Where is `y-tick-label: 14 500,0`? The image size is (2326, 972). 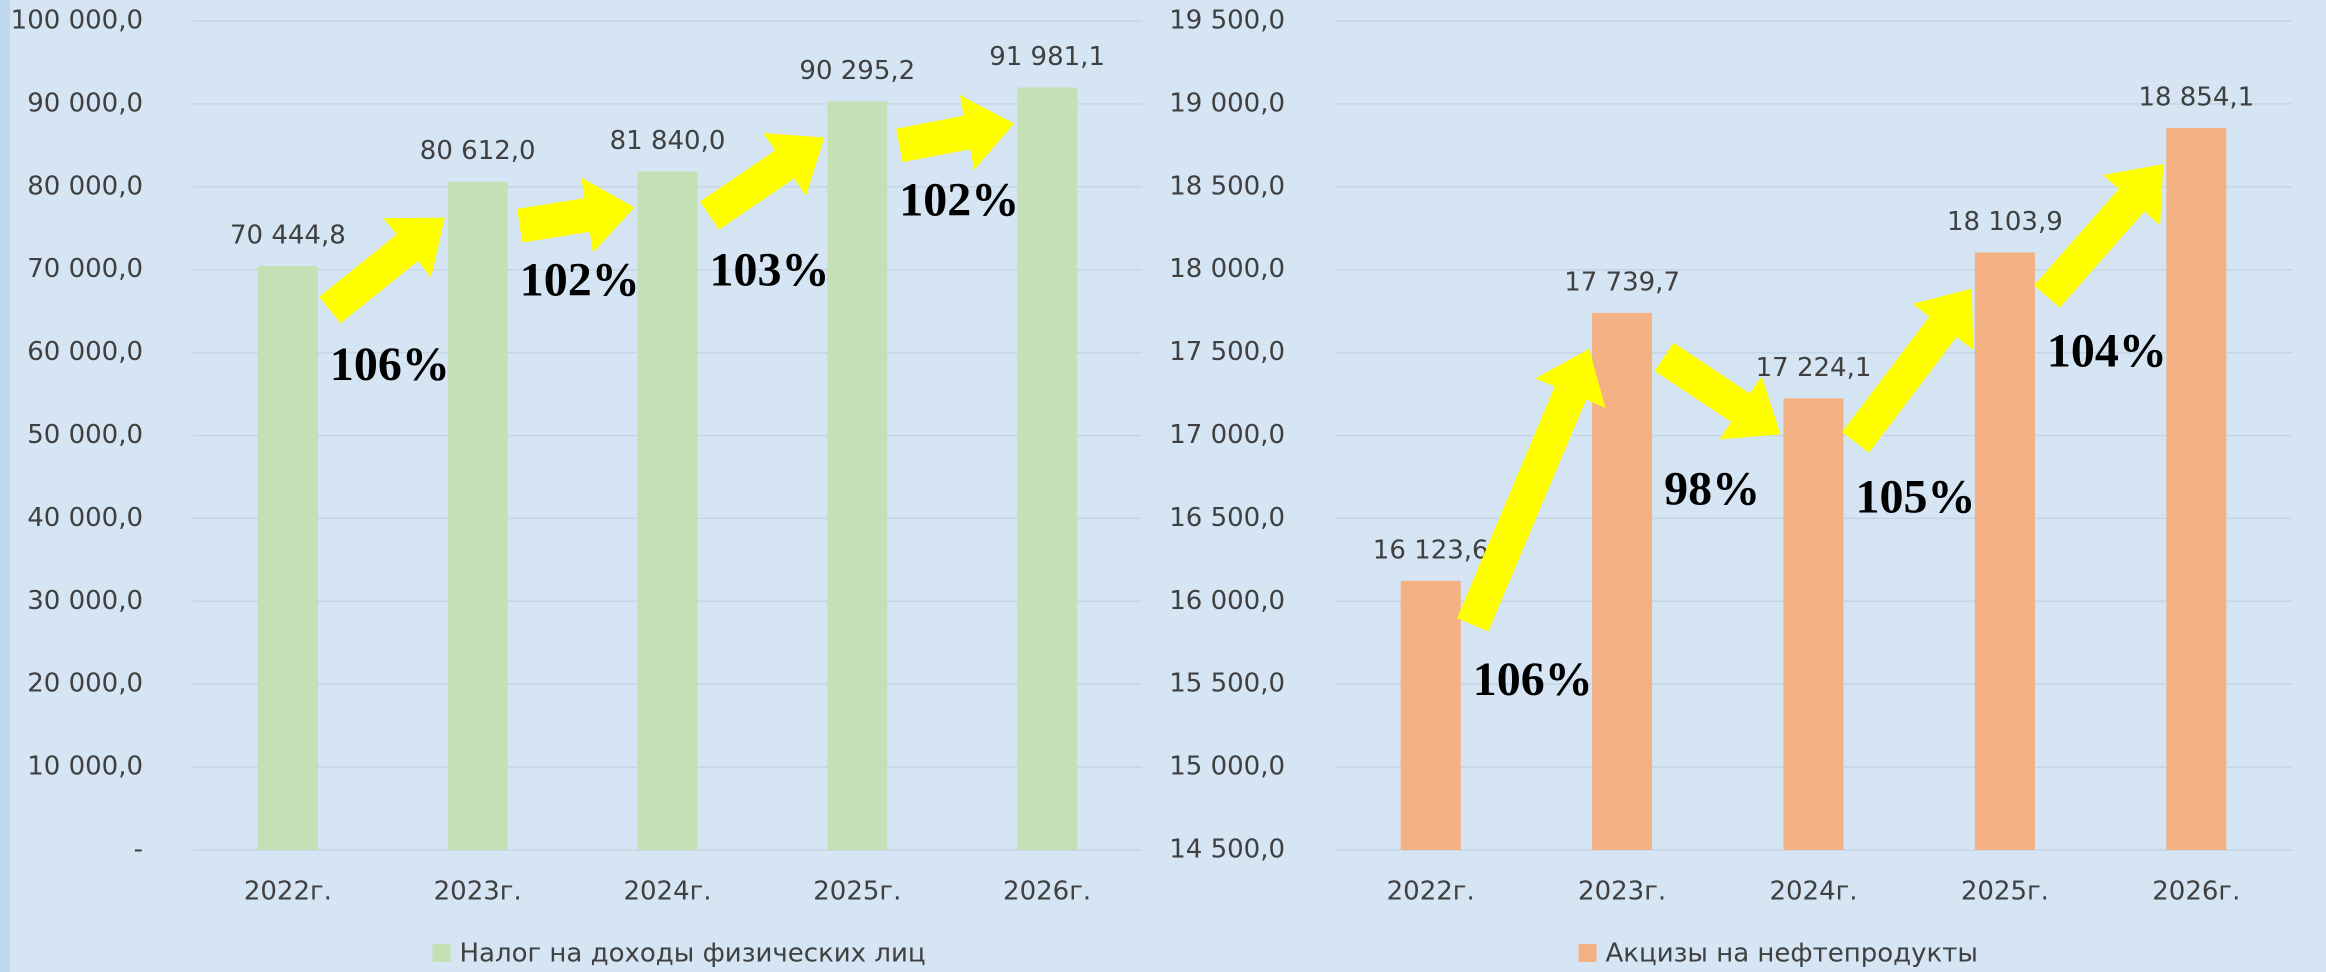 y-tick-label: 14 500,0 is located at coordinates (1227, 850).